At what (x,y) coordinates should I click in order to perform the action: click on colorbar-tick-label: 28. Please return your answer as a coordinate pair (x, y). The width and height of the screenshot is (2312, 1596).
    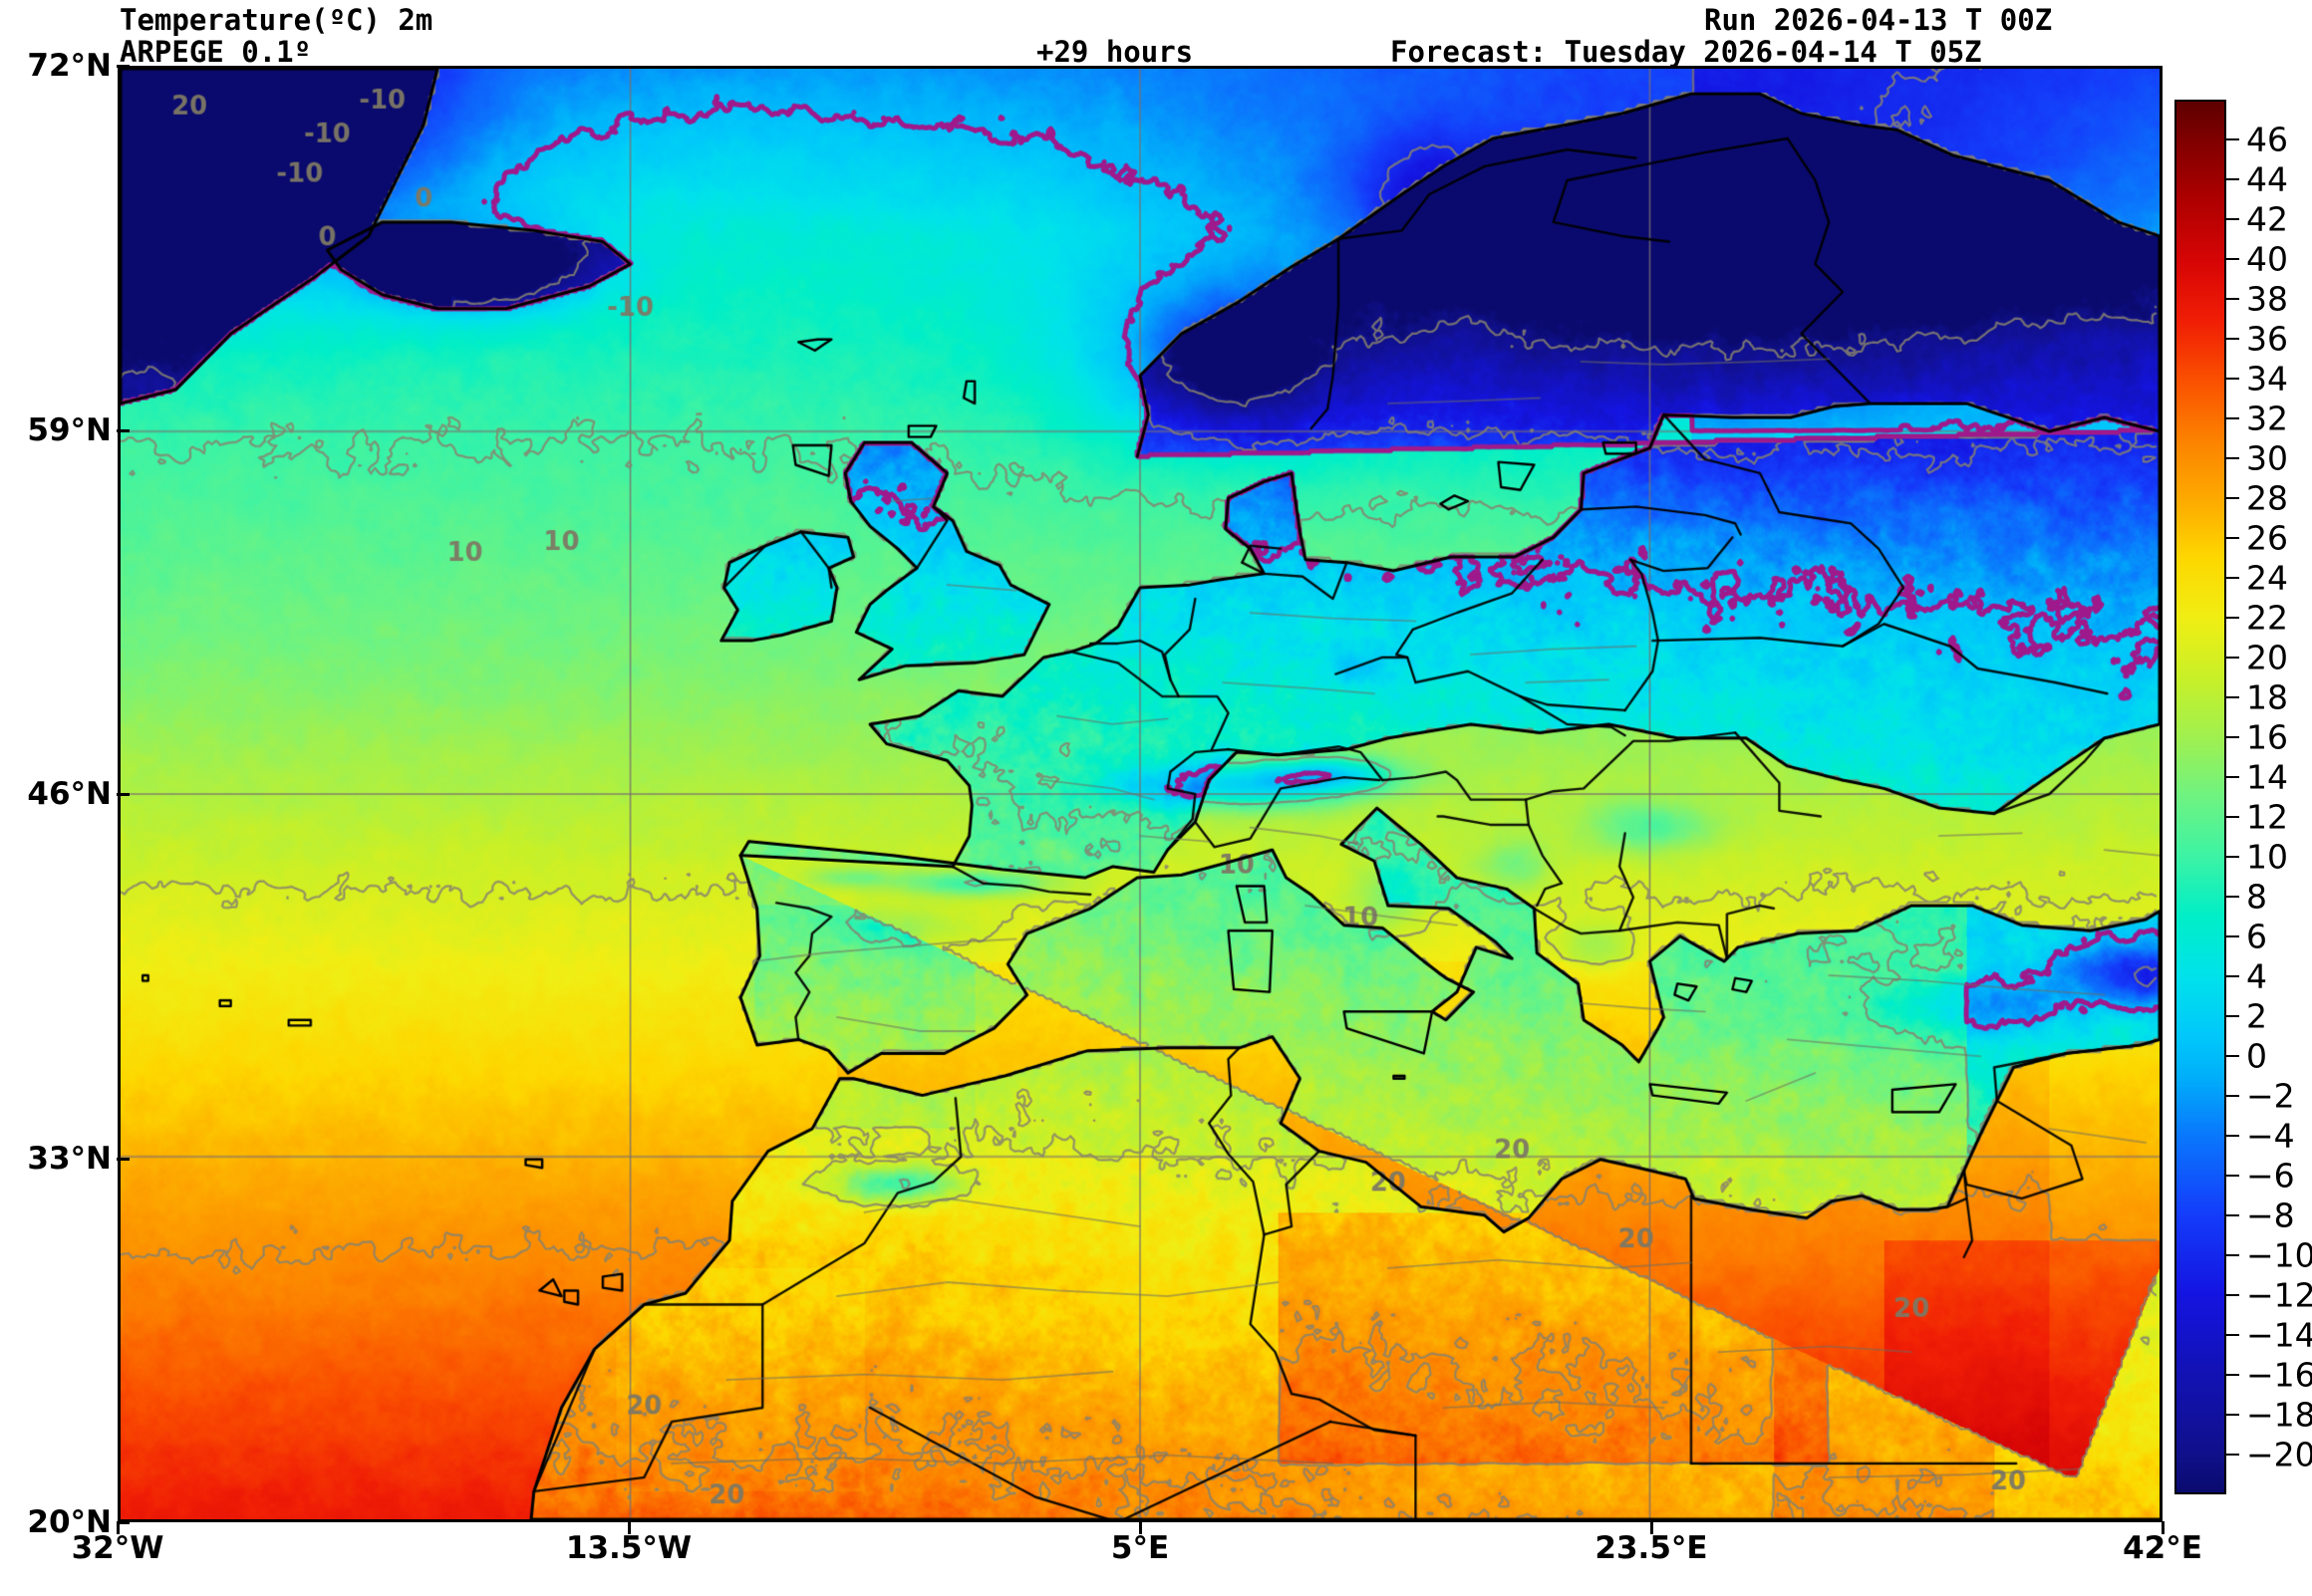
    Looking at the image, I should click on (2267, 498).